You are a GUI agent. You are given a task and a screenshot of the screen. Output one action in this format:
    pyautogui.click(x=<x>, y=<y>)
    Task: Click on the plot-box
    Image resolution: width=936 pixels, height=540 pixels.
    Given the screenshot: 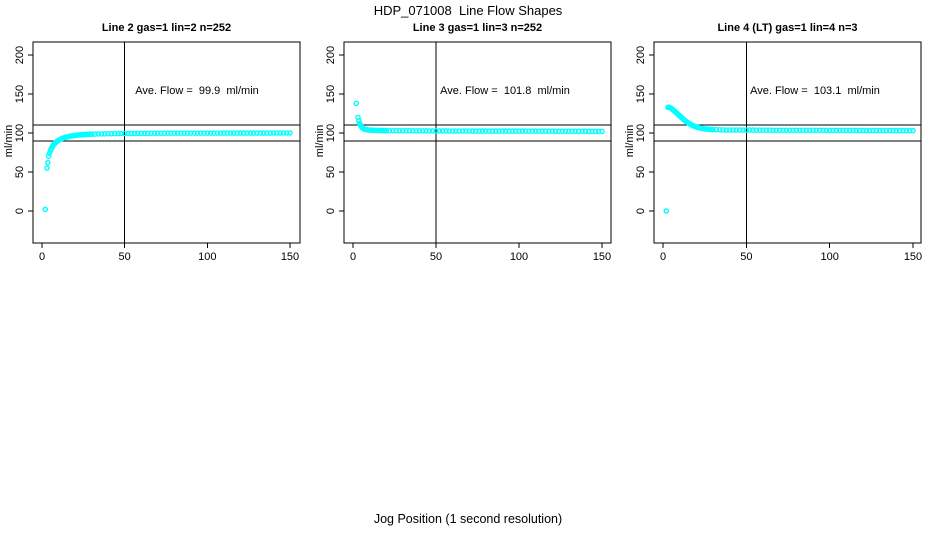 What is the action you would take?
    pyautogui.click(x=166, y=142)
    